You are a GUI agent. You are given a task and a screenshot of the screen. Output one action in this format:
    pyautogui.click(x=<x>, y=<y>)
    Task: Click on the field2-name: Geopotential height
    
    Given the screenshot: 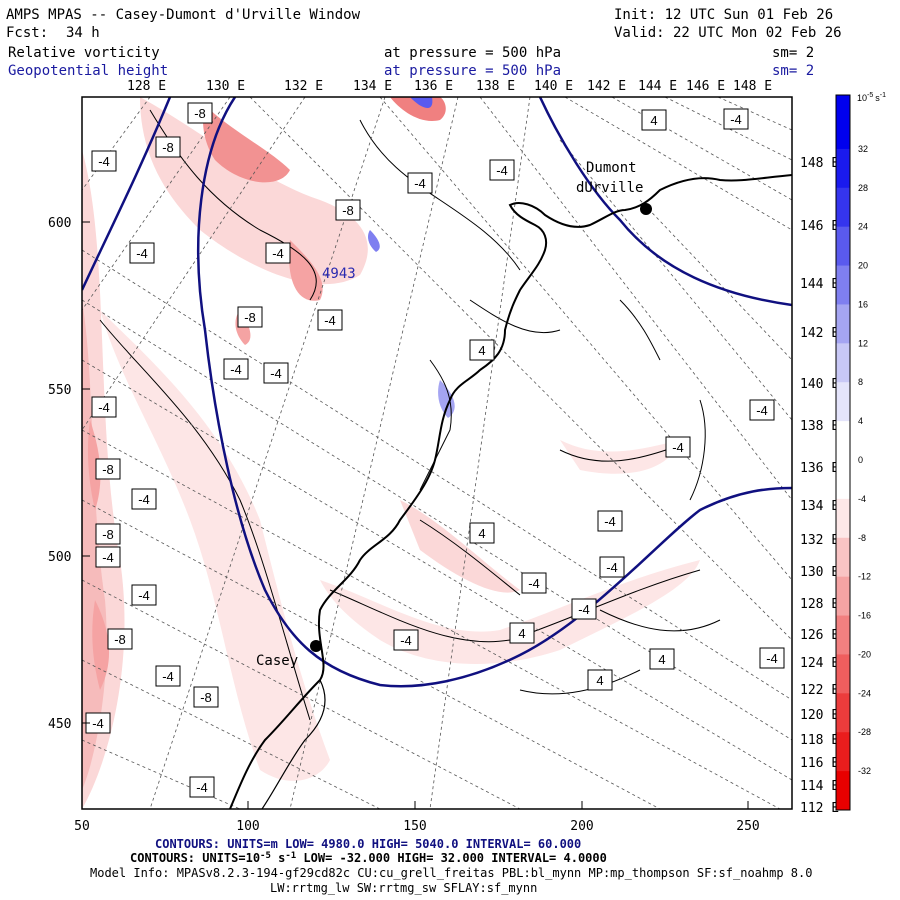 What is the action you would take?
    pyautogui.click(x=88, y=71)
    